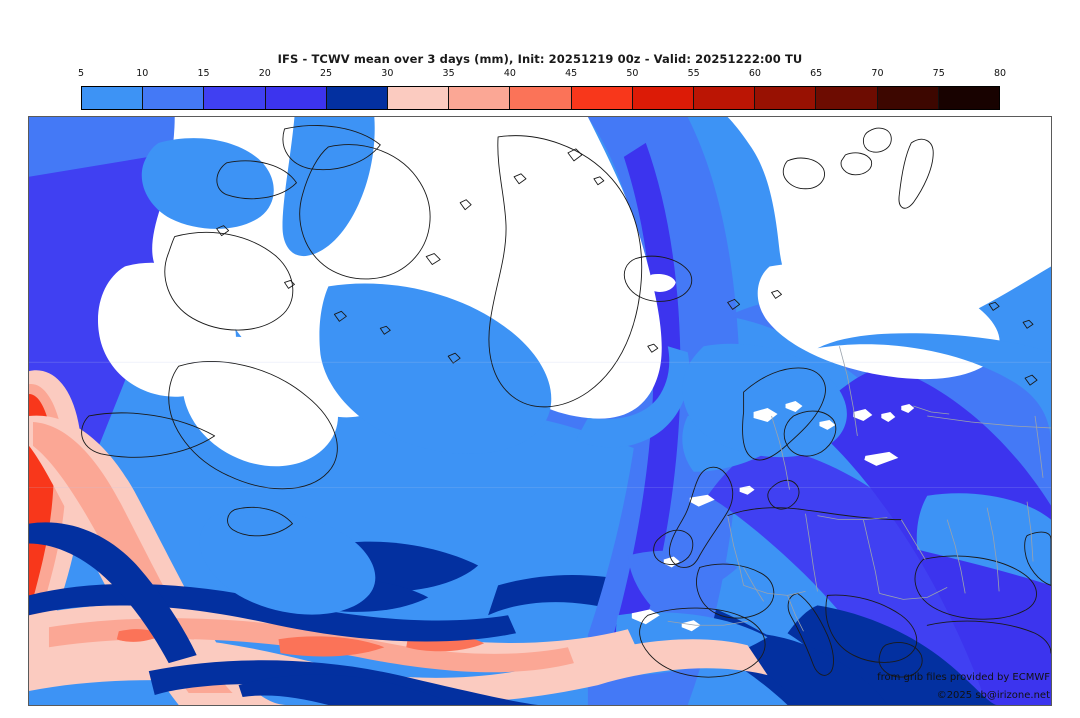  I want to click on field-under5-labrador, so click(260, 401).